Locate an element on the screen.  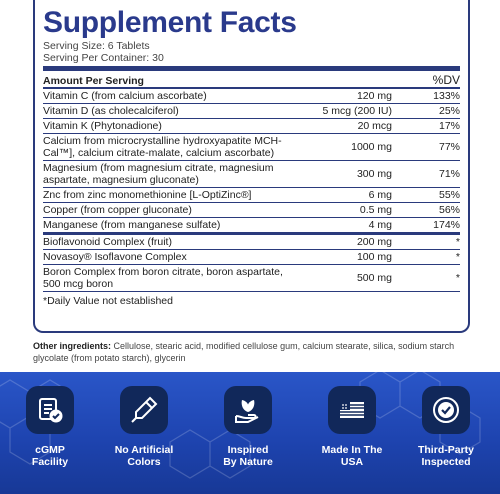
badge-label: Made In The USA is located at coordinates (352, 456).